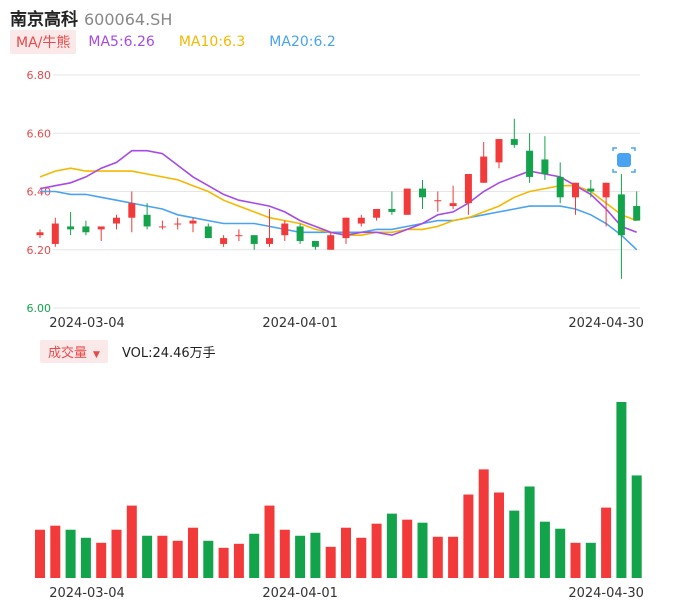  I want to click on event-marker-icon, so click(624, 160).